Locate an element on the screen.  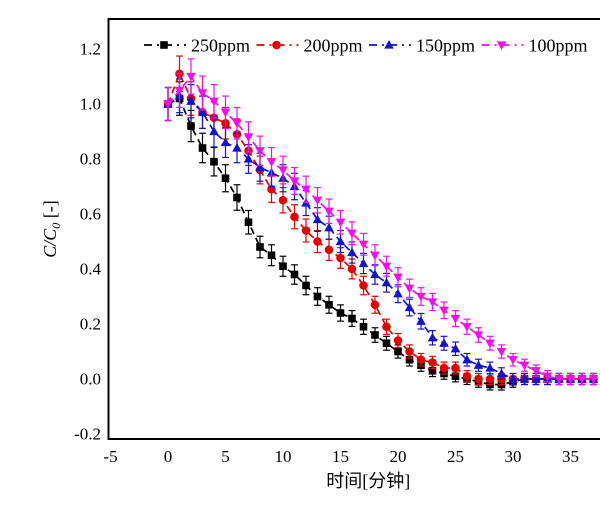
y-tick-label: 1.0 is located at coordinates (90, 104).